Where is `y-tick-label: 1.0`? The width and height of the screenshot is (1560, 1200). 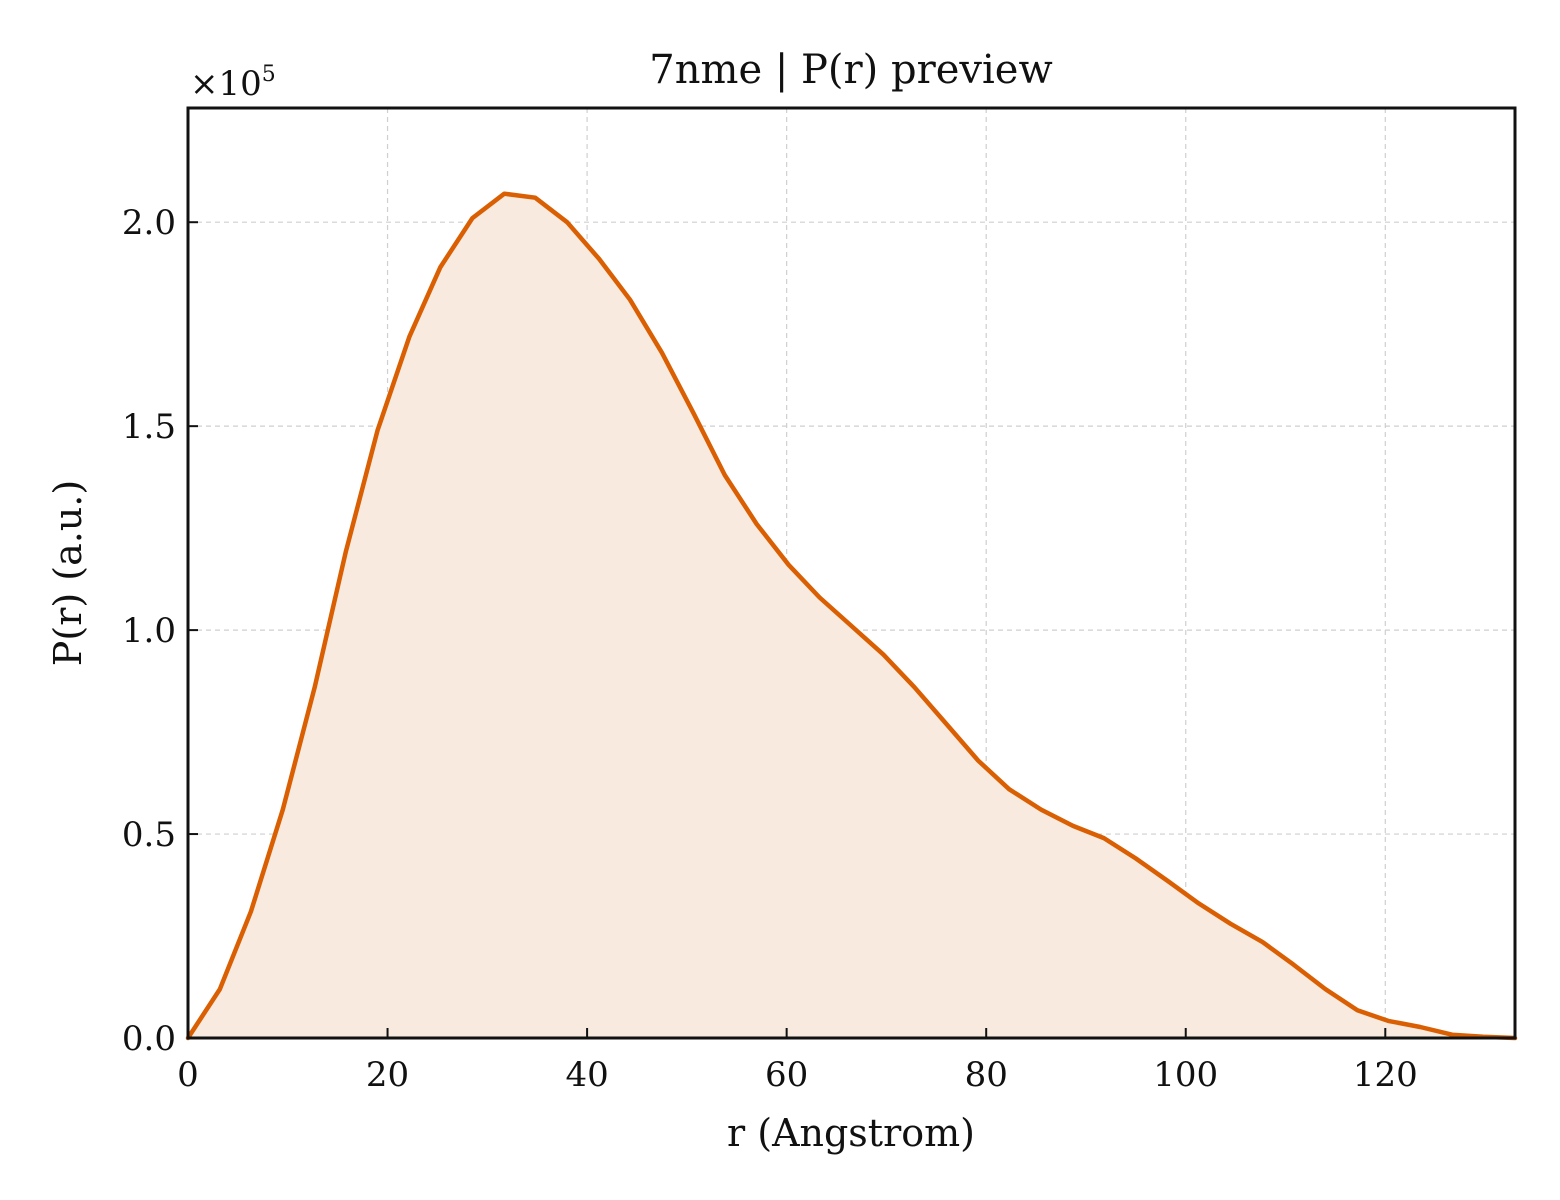 y-tick-label: 1.0 is located at coordinates (149, 631).